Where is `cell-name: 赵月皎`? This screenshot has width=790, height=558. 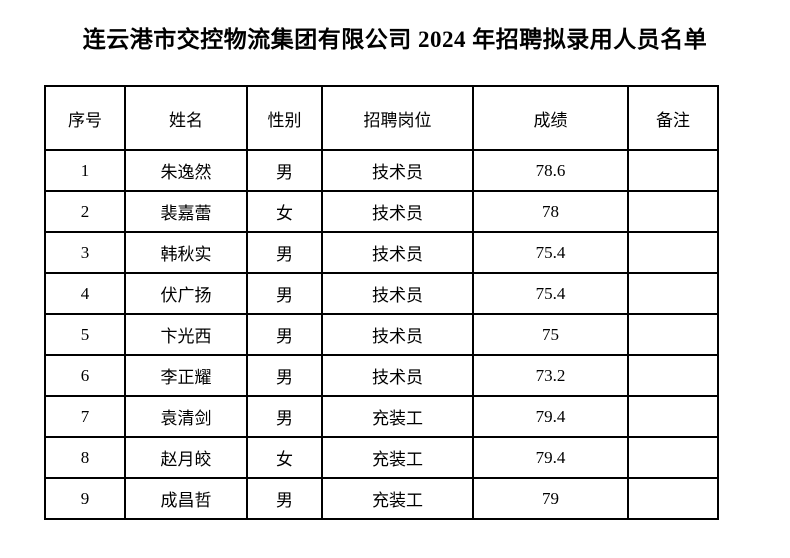
cell-name: 赵月皎 is located at coordinates (186, 457).